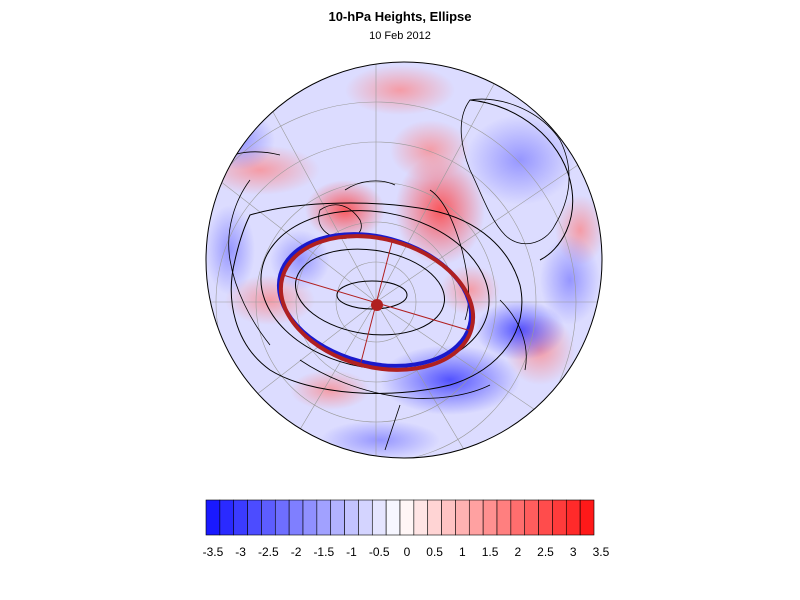  What do you see at coordinates (400, 16) in the screenshot?
I see `page-title: 10-hPa Heights, Ellipse` at bounding box center [400, 16].